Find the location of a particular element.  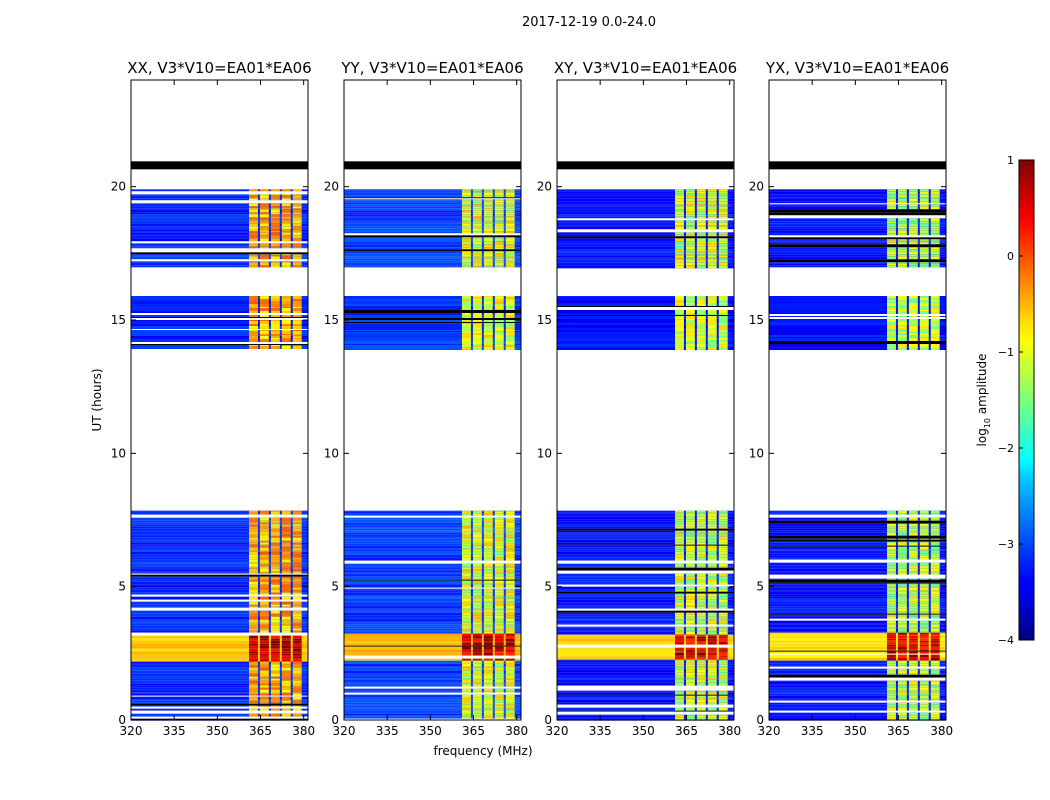

y-tick-label: 15 is located at coordinates (331, 320).